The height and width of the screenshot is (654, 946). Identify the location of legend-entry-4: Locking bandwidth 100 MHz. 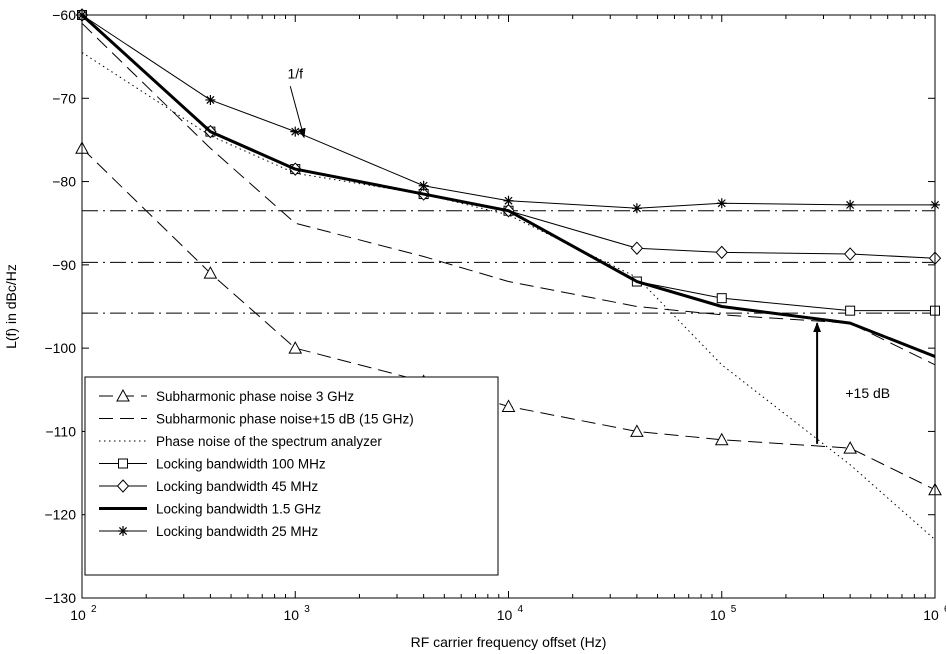
(212, 464).